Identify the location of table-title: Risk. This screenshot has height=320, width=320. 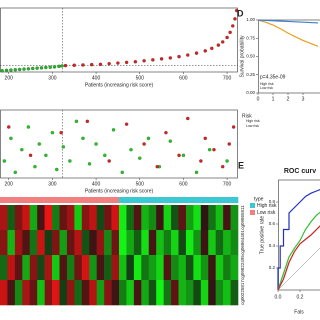
(247, 116).